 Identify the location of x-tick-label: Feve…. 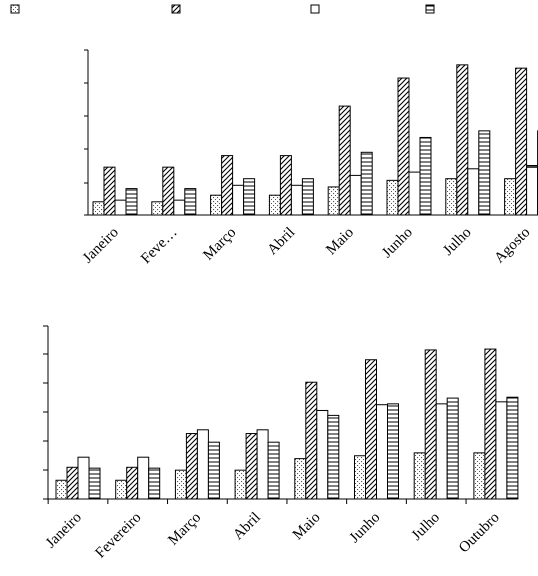
(159, 246).